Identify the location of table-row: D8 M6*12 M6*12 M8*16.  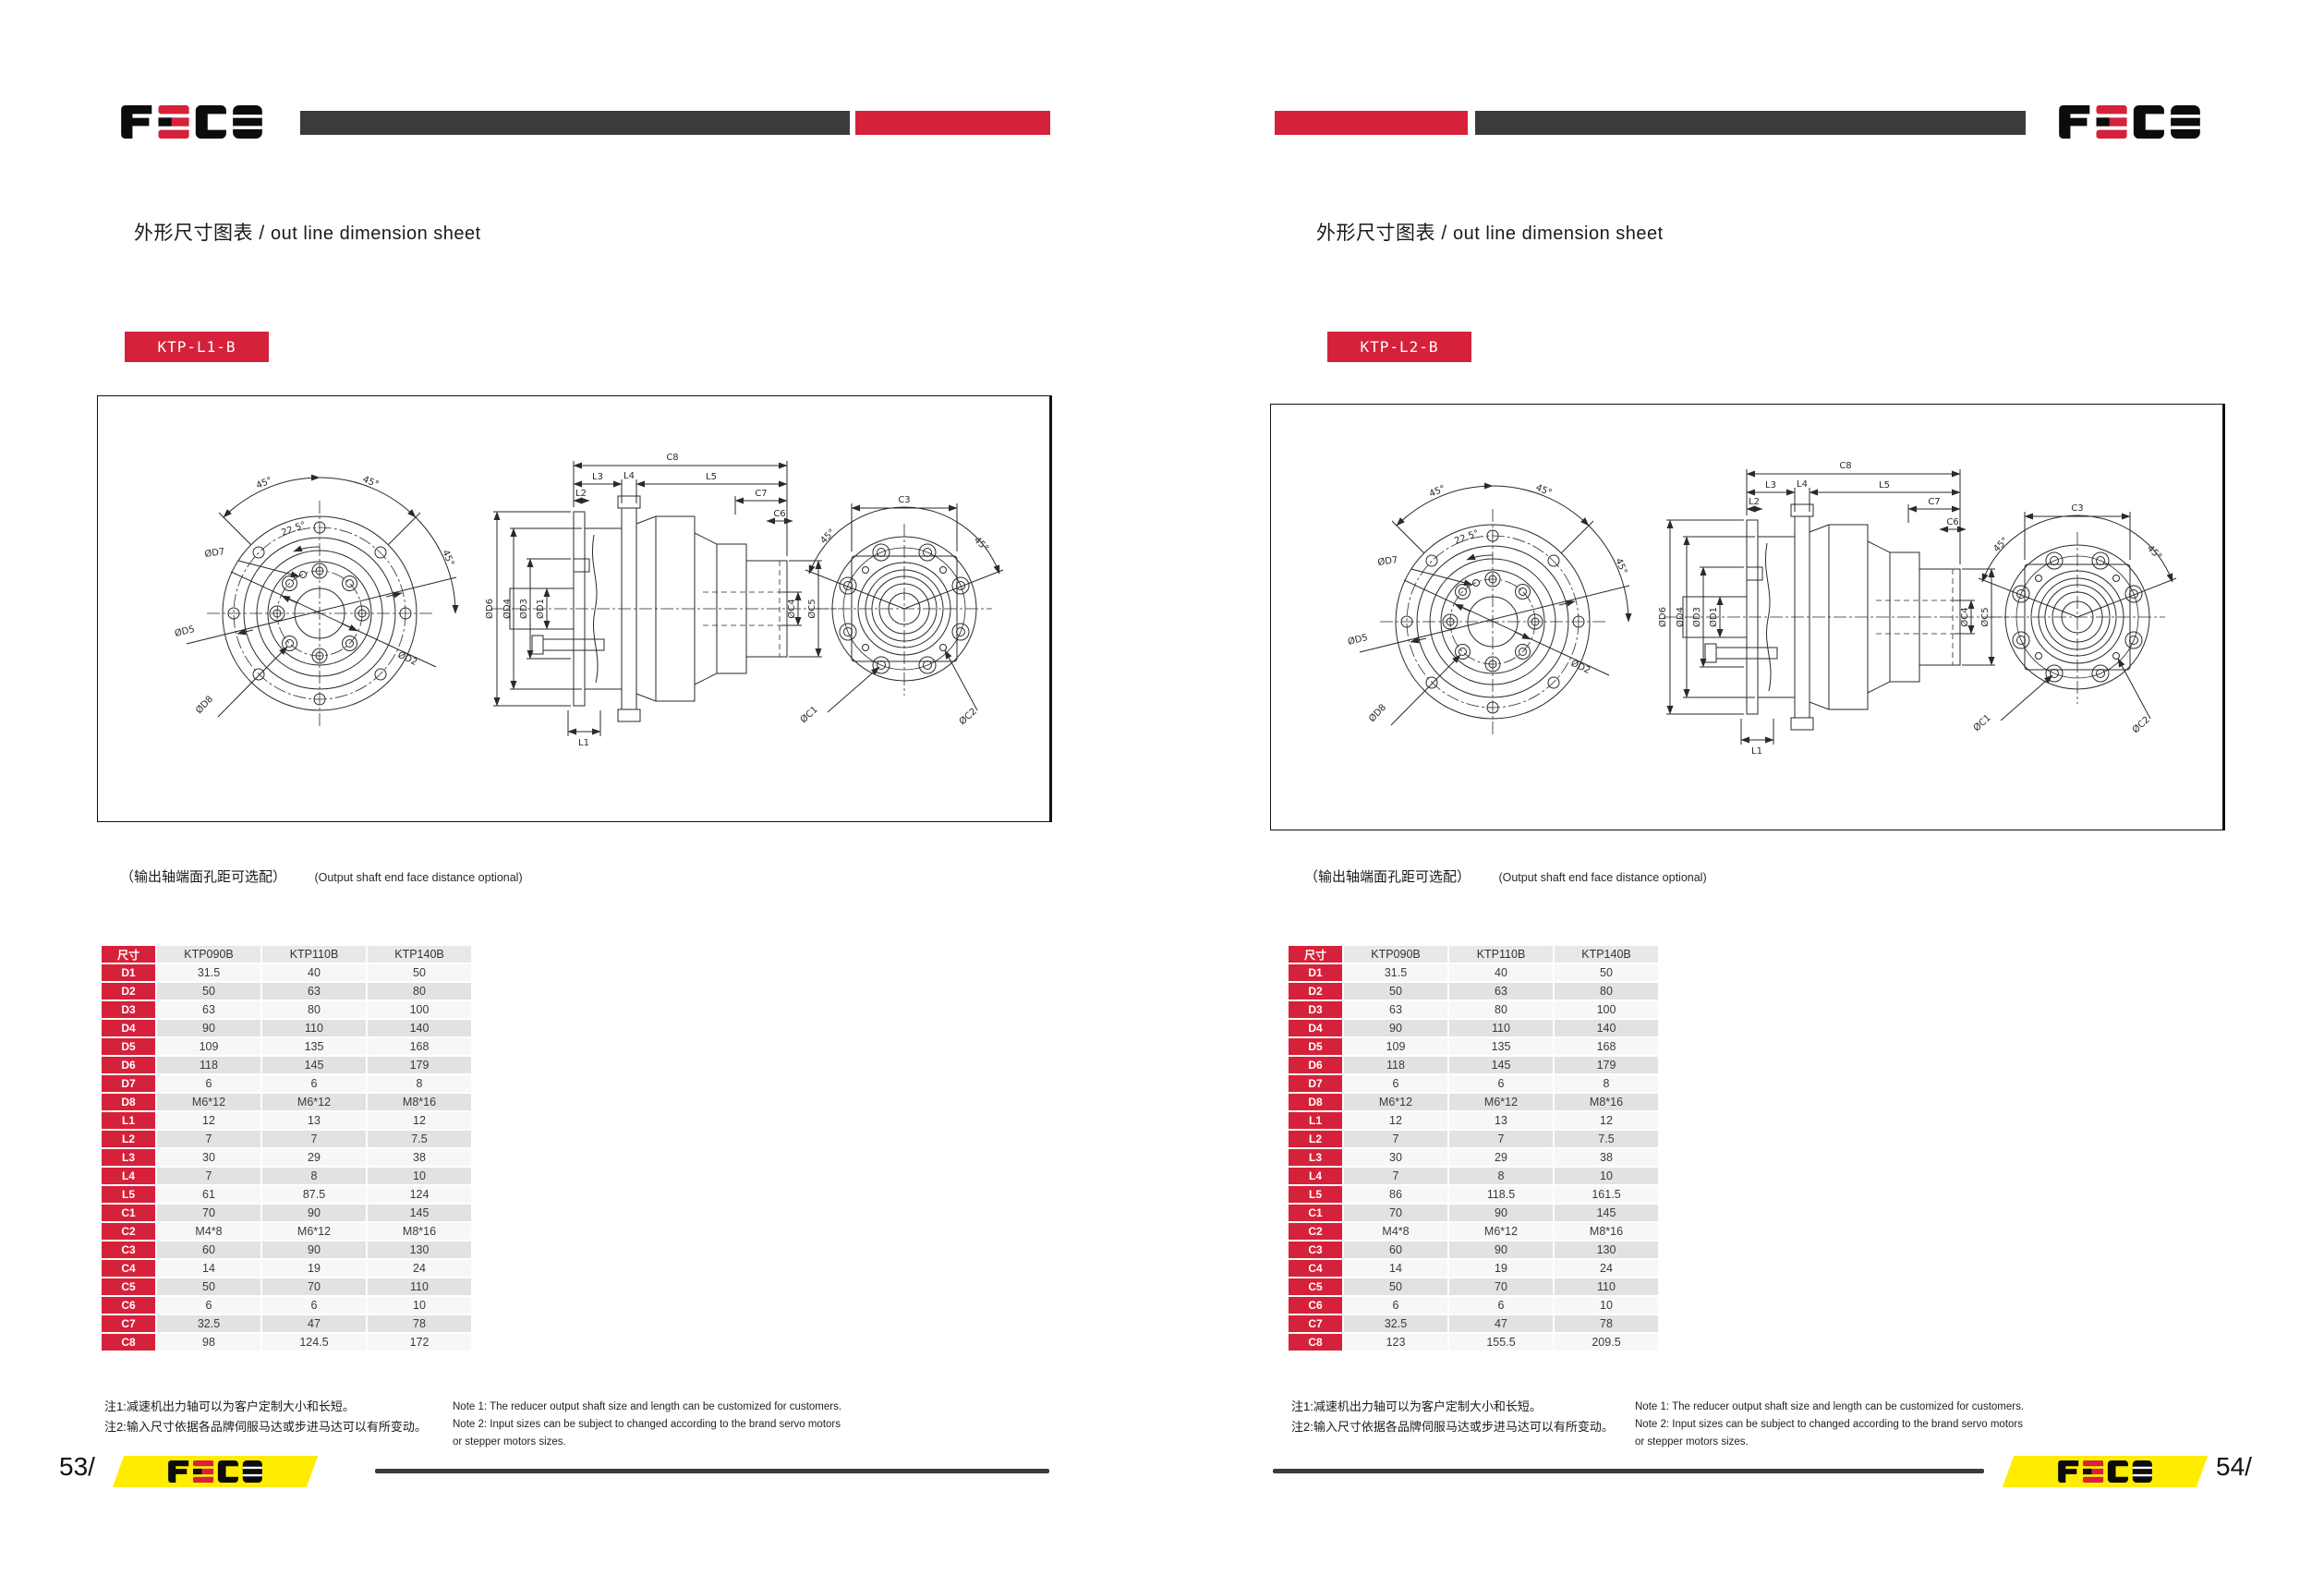
(1473, 1102).